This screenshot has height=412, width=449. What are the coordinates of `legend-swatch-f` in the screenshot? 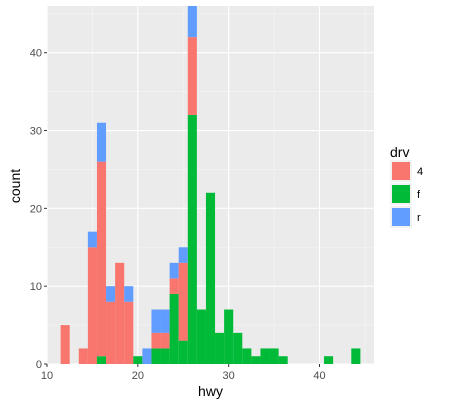 It's located at (401, 194).